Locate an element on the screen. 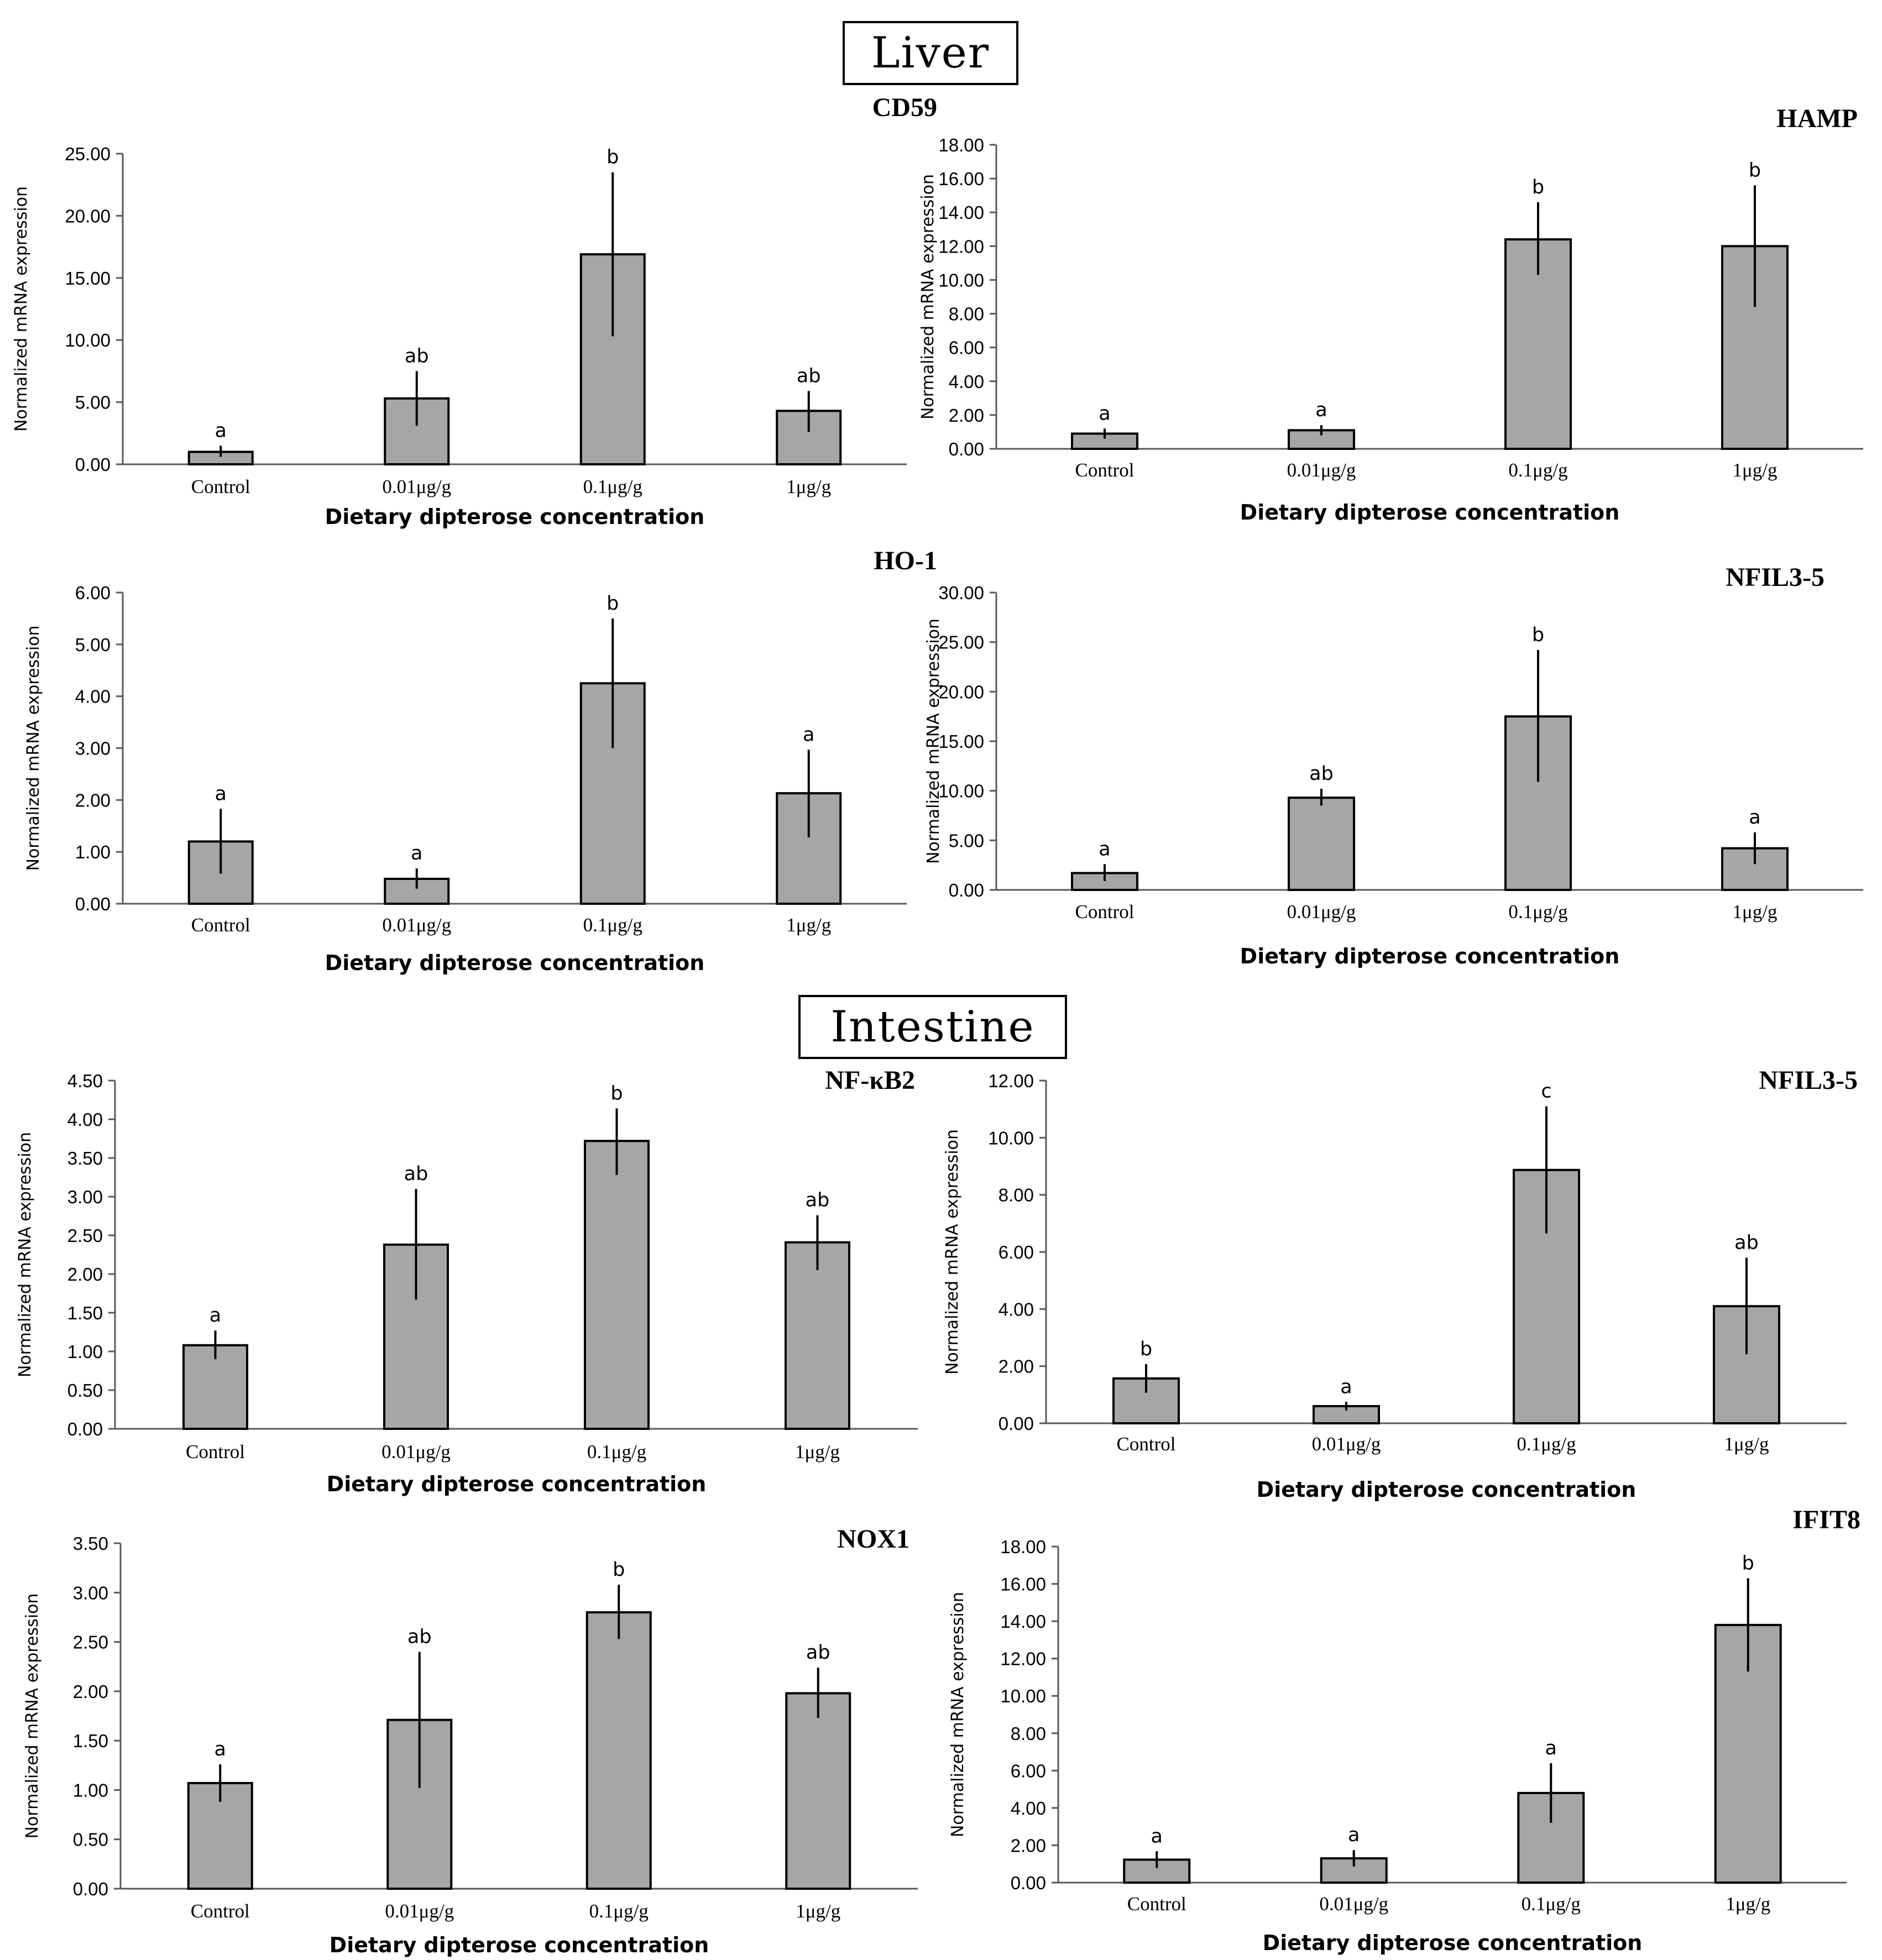  chart-title: HO-1 is located at coordinates (906, 561).